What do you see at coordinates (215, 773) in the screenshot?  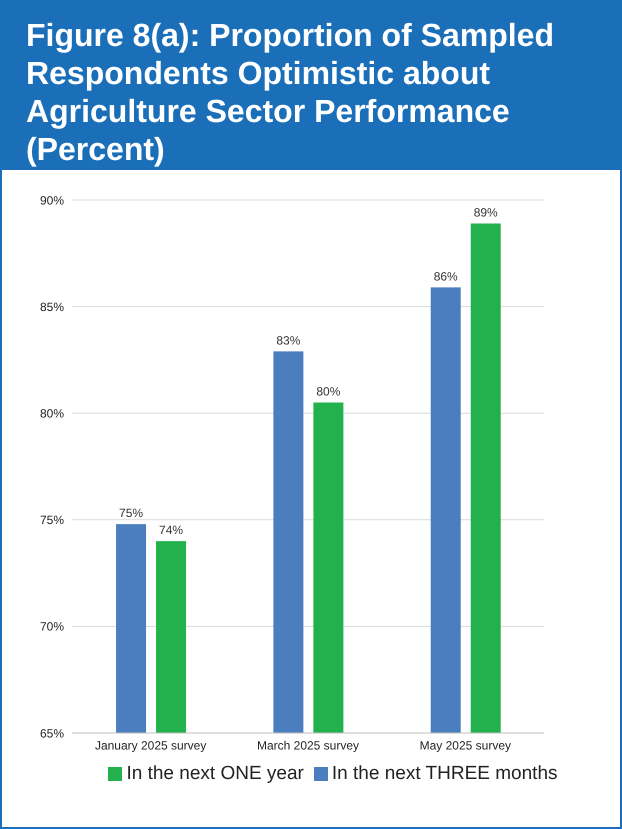 I see `legend-label: In the next ONE year` at bounding box center [215, 773].